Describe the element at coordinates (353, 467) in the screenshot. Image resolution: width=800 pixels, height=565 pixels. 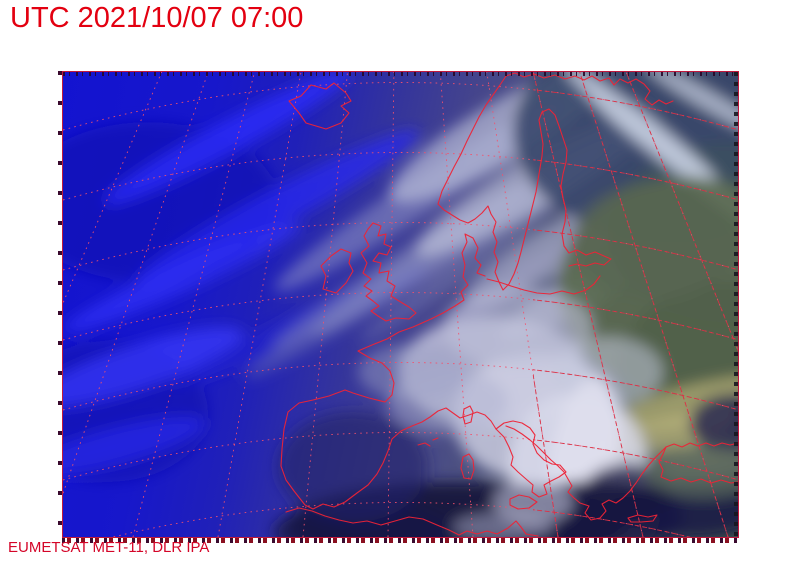
I see `iberia-dim-land` at that location.